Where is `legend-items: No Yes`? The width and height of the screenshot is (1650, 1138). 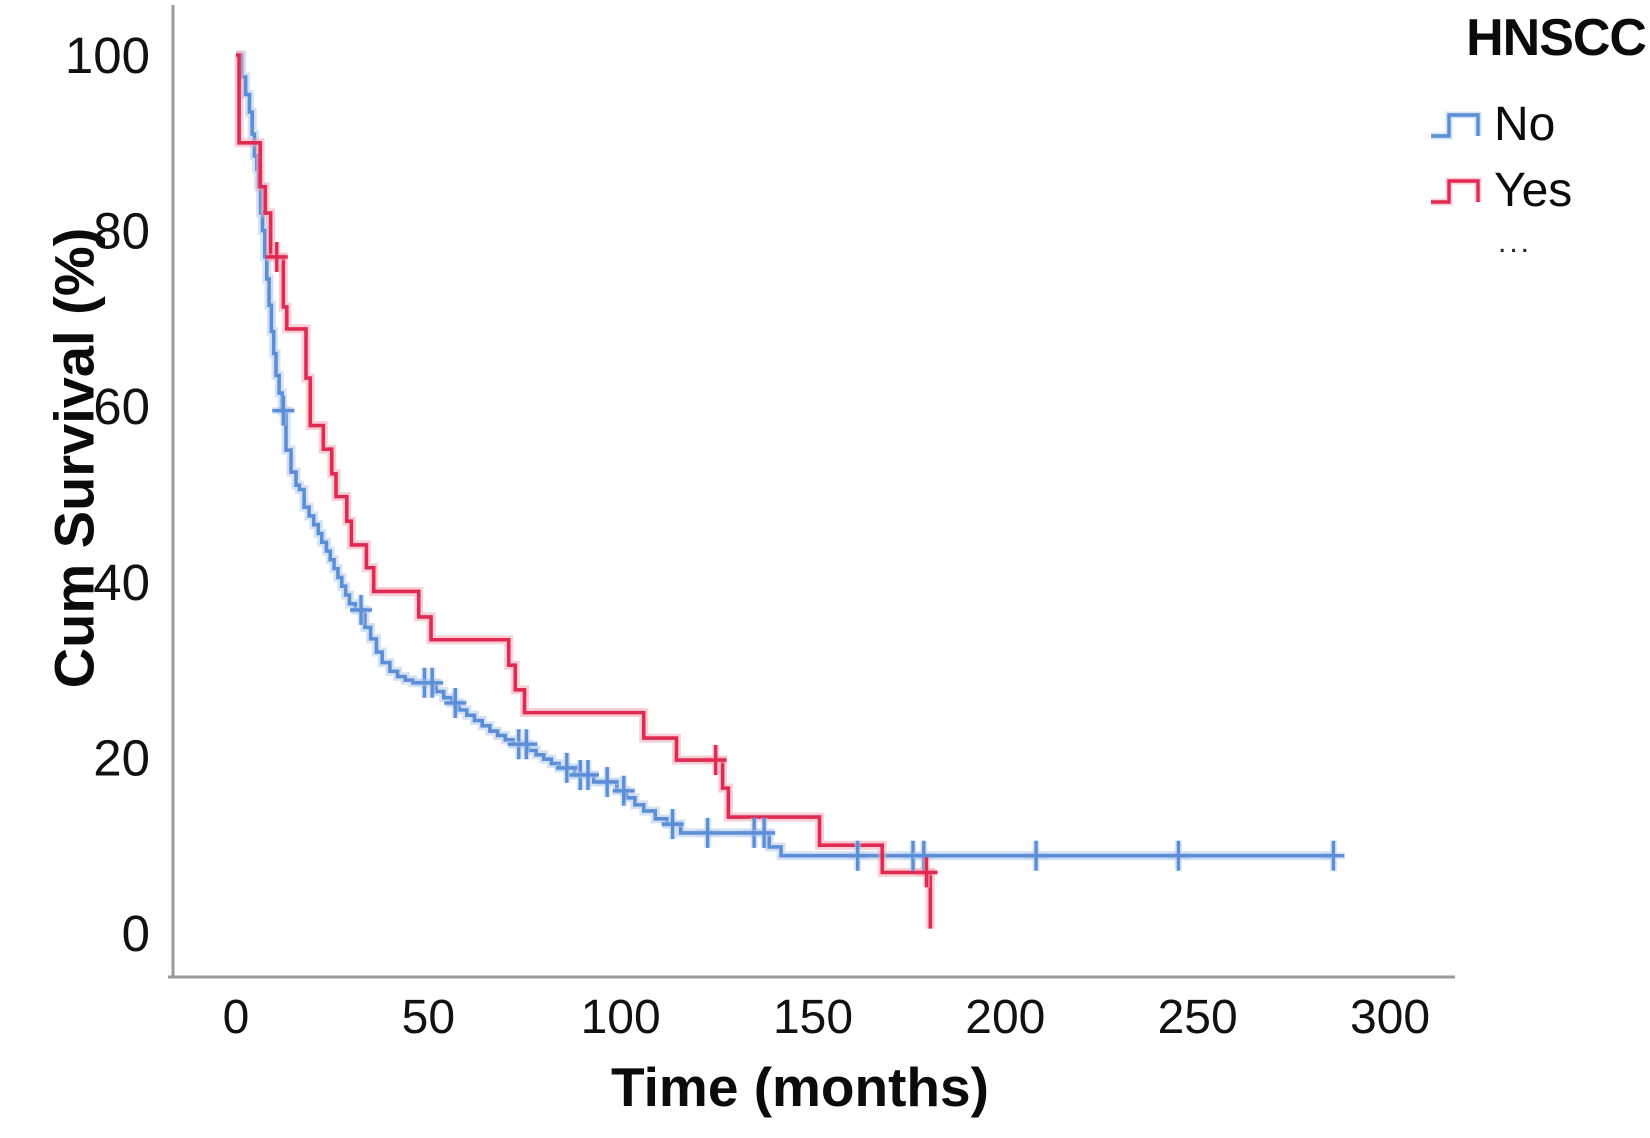
legend-items: No Yes is located at coordinates (1500, 158).